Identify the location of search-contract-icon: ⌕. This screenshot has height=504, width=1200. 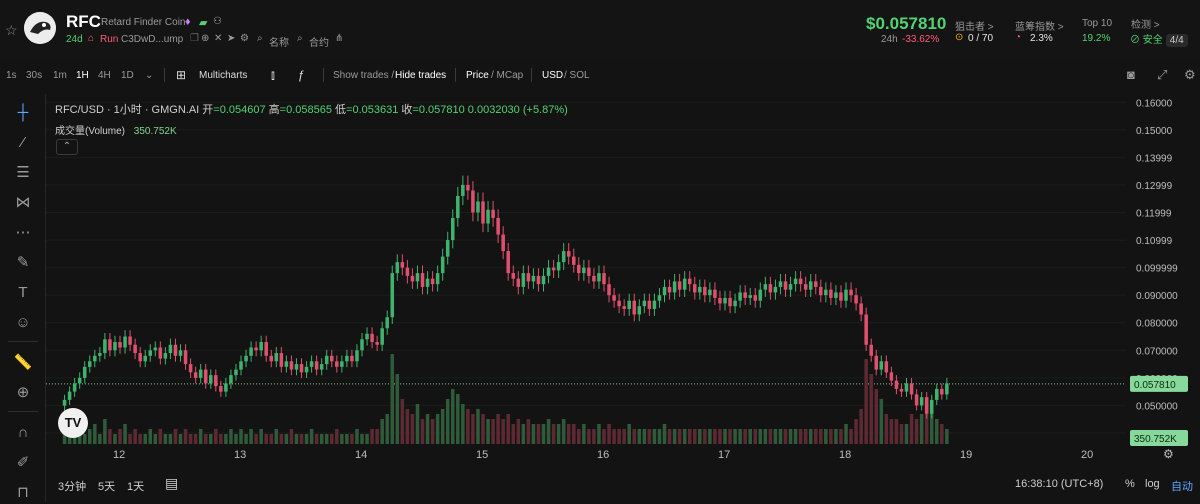
(300, 38).